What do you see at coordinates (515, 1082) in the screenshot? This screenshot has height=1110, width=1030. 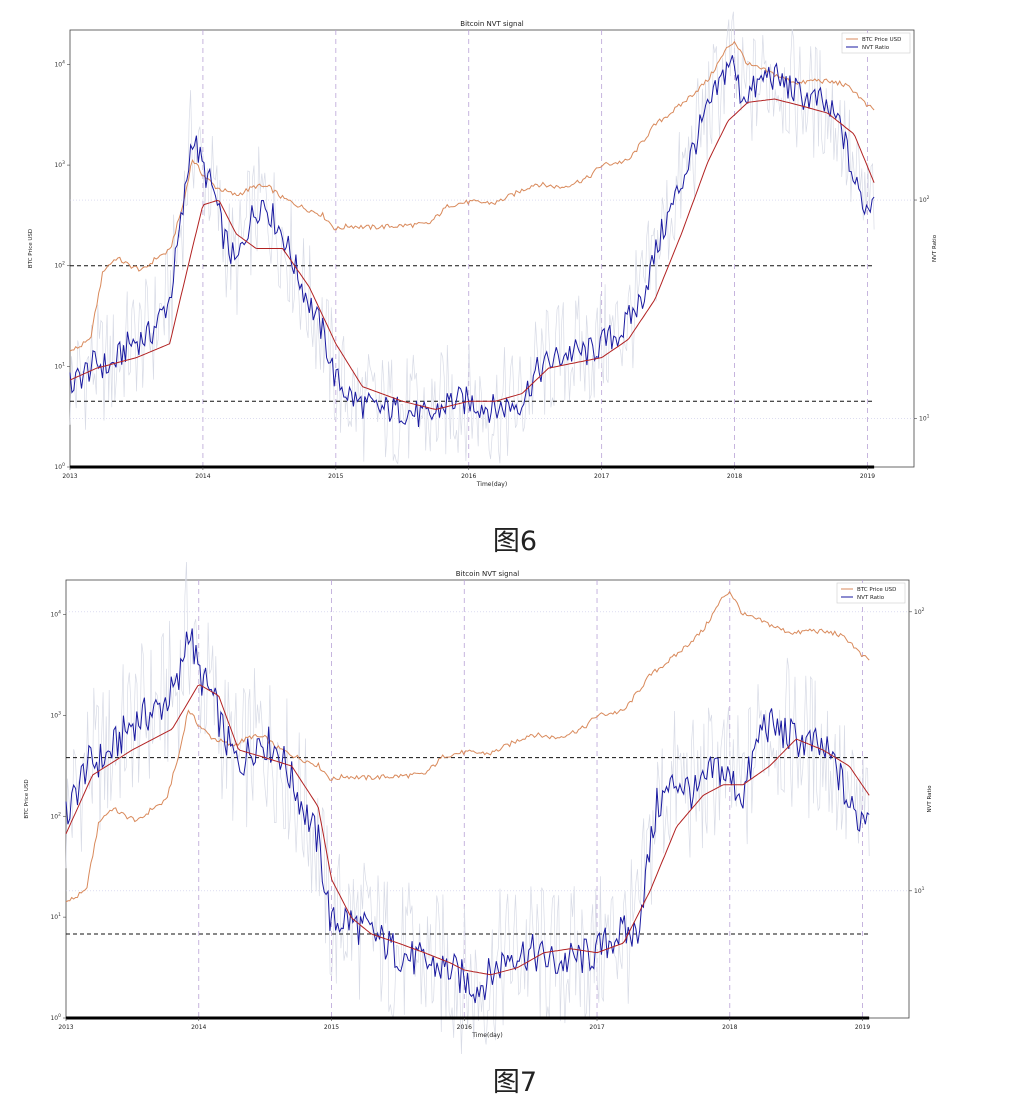 I see `figure-caption-7: 图7` at bounding box center [515, 1082].